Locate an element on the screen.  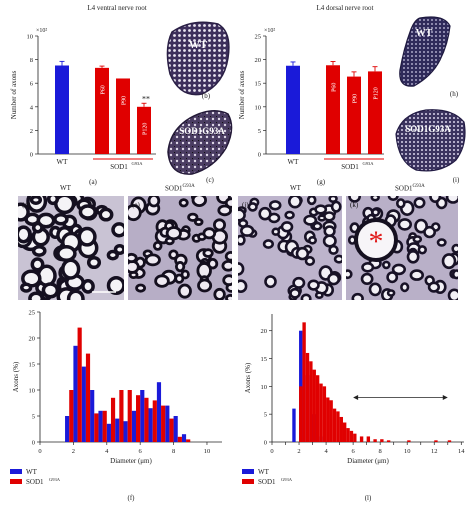
group-label: SOD1 is located at coordinates (350, 167).